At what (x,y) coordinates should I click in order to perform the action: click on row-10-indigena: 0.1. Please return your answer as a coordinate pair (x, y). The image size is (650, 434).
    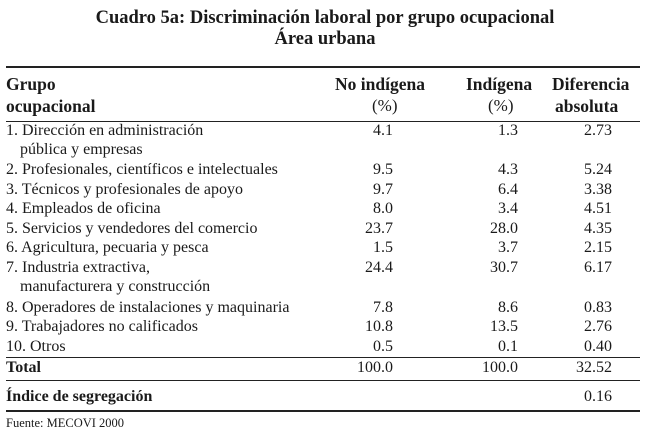
    Looking at the image, I should click on (508, 346).